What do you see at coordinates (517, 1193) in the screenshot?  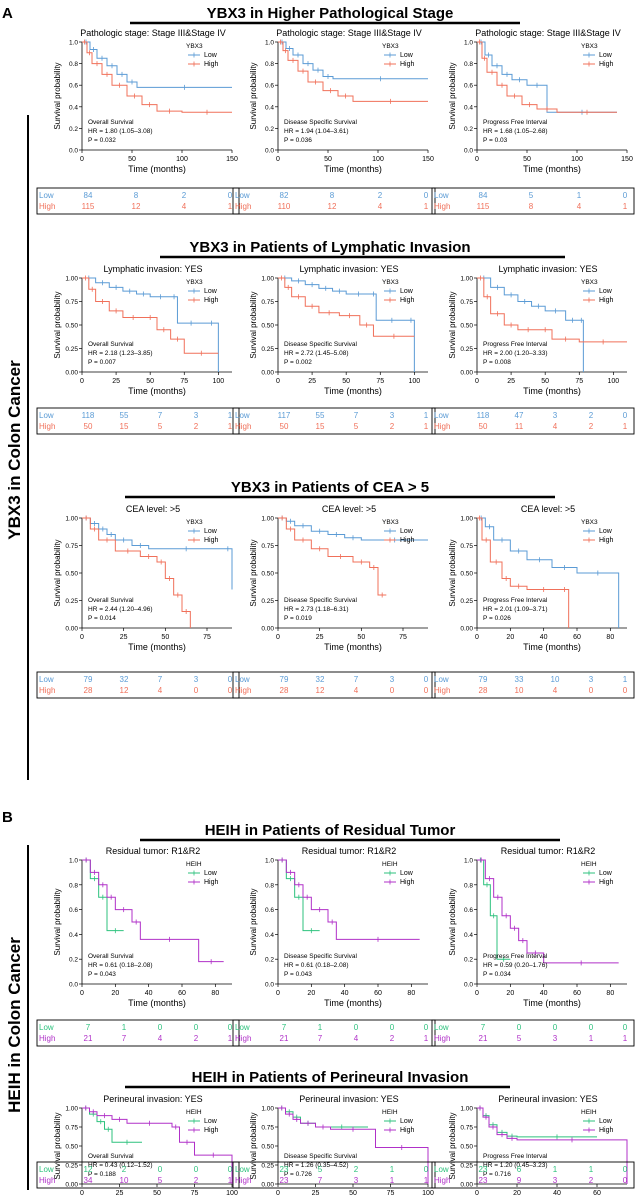 I see `x-tick-label: 20` at bounding box center [517, 1193].